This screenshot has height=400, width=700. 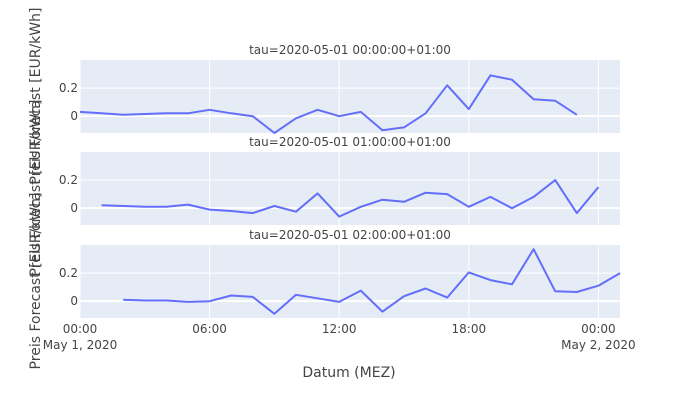 What do you see at coordinates (350, 50) in the screenshot?
I see `panel-title: tau=2020-05-01 00:00:00+01:00` at bounding box center [350, 50].